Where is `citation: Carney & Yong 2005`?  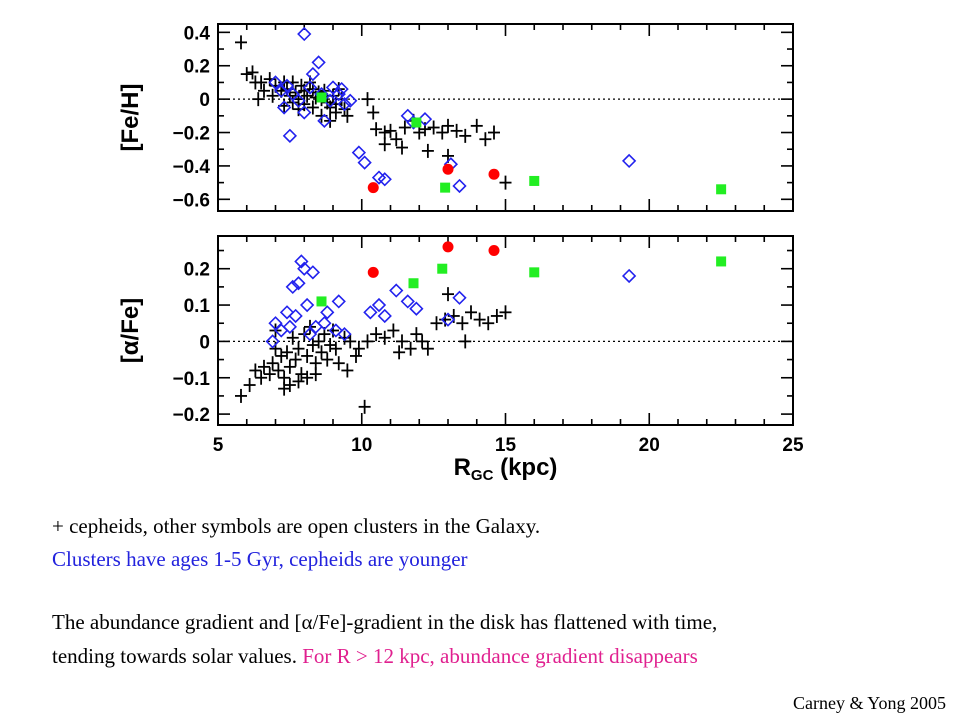 citation: Carney & Yong 2005 is located at coordinates (869, 703).